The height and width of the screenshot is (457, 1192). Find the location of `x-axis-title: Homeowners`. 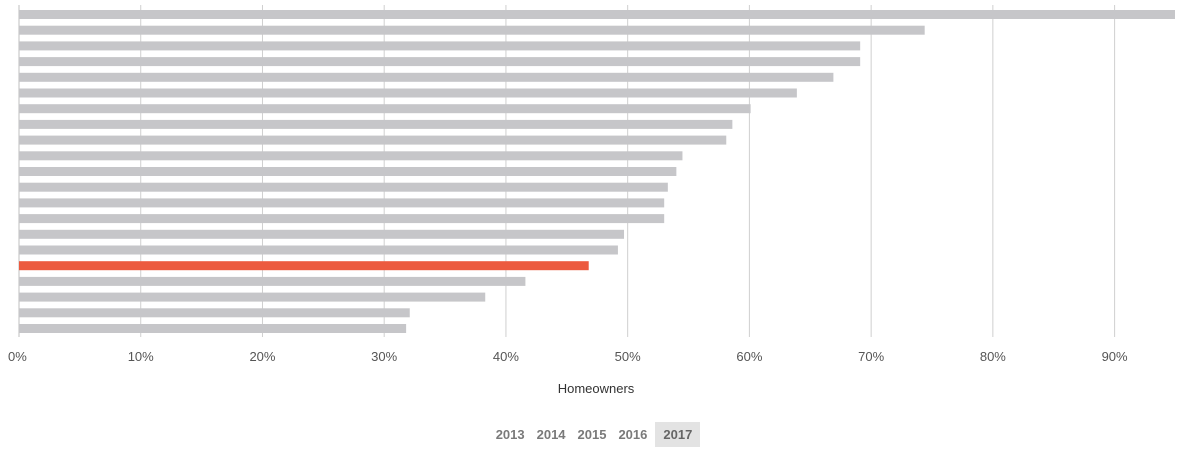

x-axis-title: Homeowners is located at coordinates (596, 388).